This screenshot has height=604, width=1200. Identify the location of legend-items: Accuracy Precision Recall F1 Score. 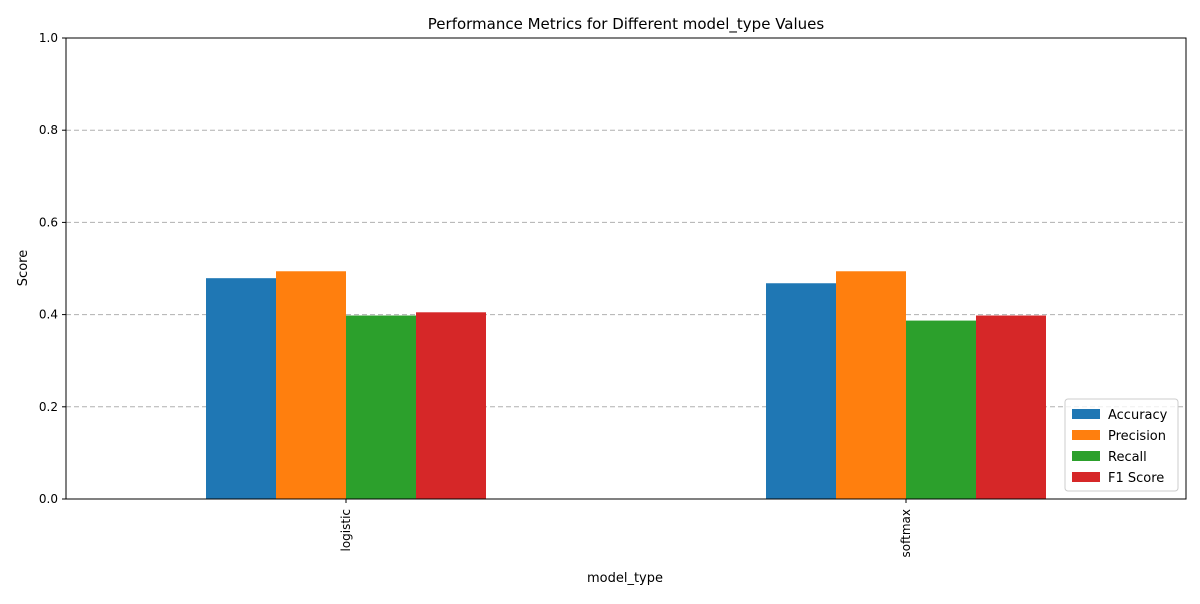
(1120, 447).